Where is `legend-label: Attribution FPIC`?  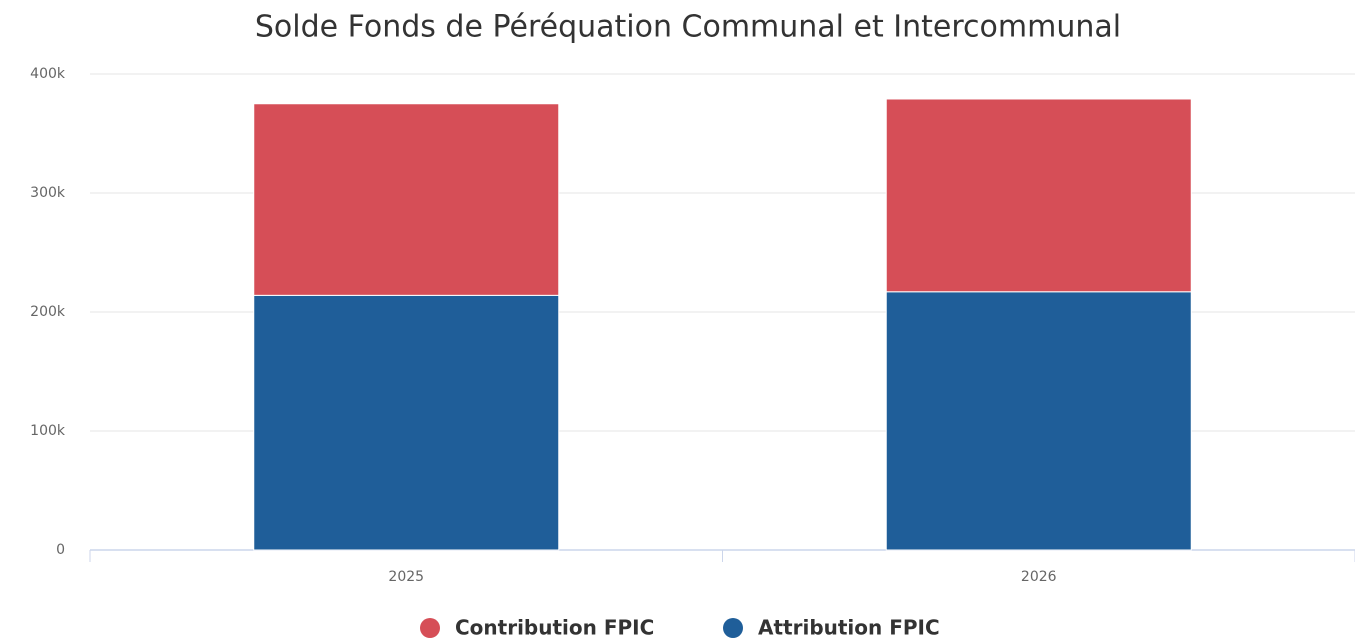
legend-label: Attribution FPIC is located at coordinates (849, 628).